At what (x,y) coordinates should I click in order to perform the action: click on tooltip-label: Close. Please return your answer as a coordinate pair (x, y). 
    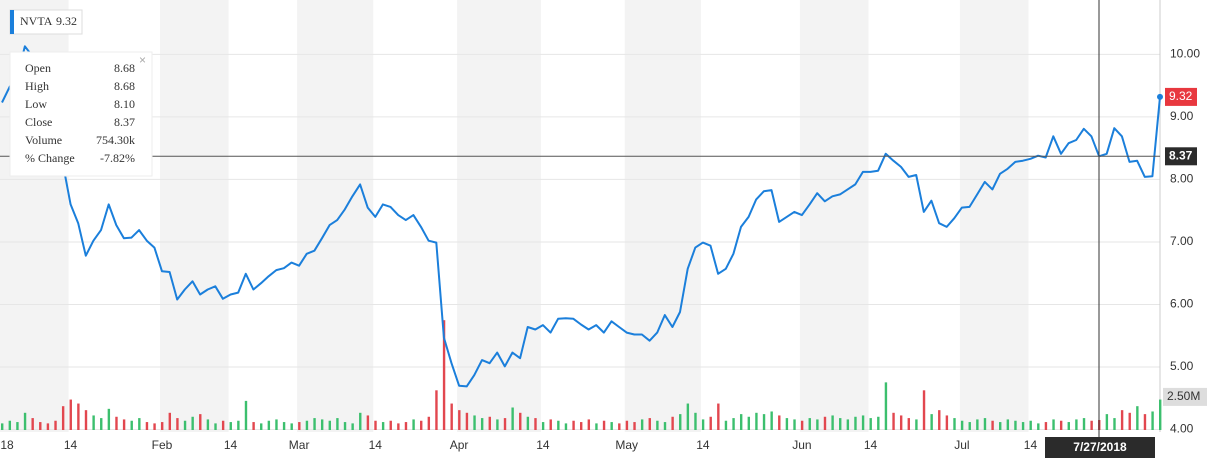
    Looking at the image, I should click on (38, 122).